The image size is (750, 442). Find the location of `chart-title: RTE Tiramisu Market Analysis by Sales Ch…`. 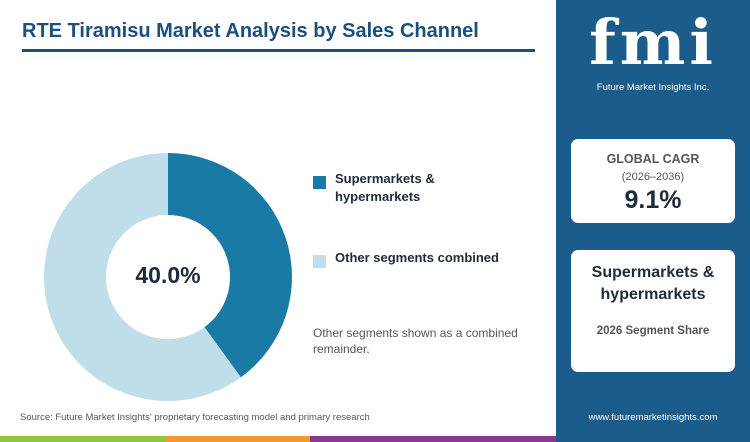

chart-title: RTE Tiramisu Market Analysis by Sales Ch… is located at coordinates (250, 31).